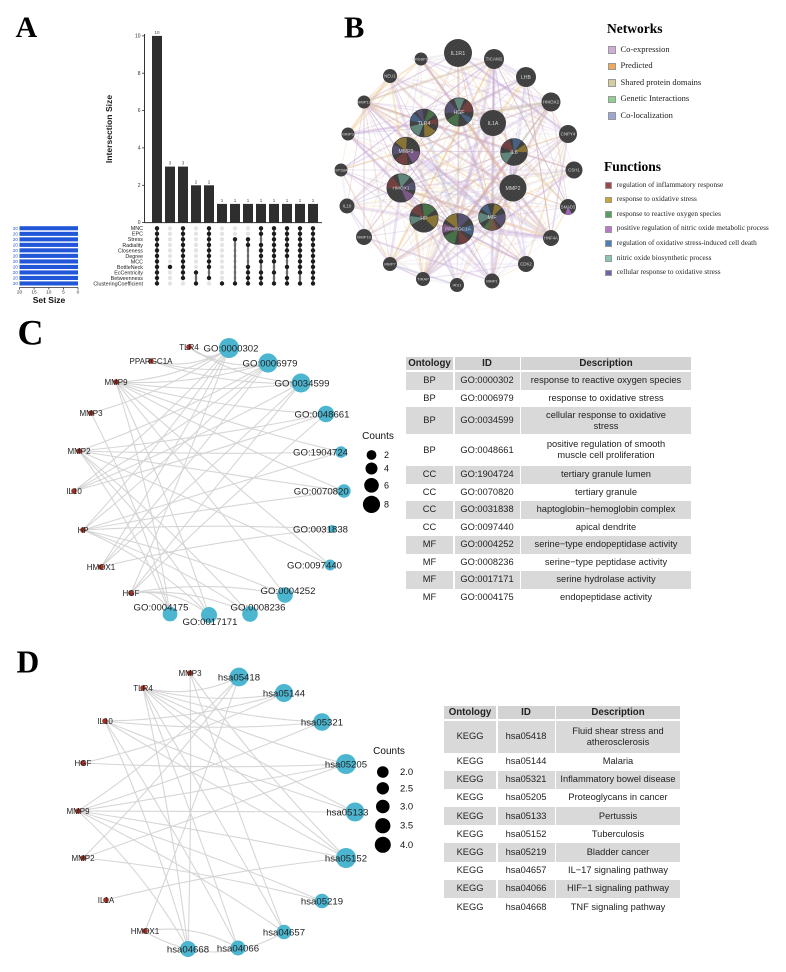 The width and height of the screenshot is (786, 972). I want to click on svg-text: MMP7, so click(390, 263).